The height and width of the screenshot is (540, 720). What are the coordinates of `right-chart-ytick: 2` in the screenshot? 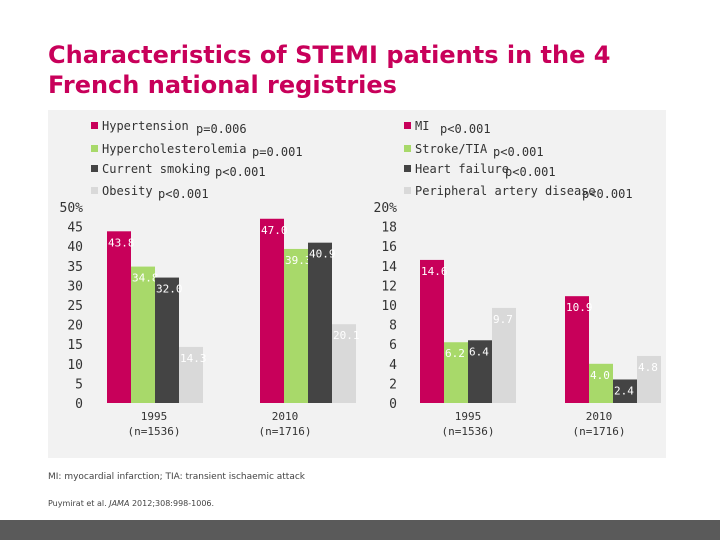 It's located at (393, 384).